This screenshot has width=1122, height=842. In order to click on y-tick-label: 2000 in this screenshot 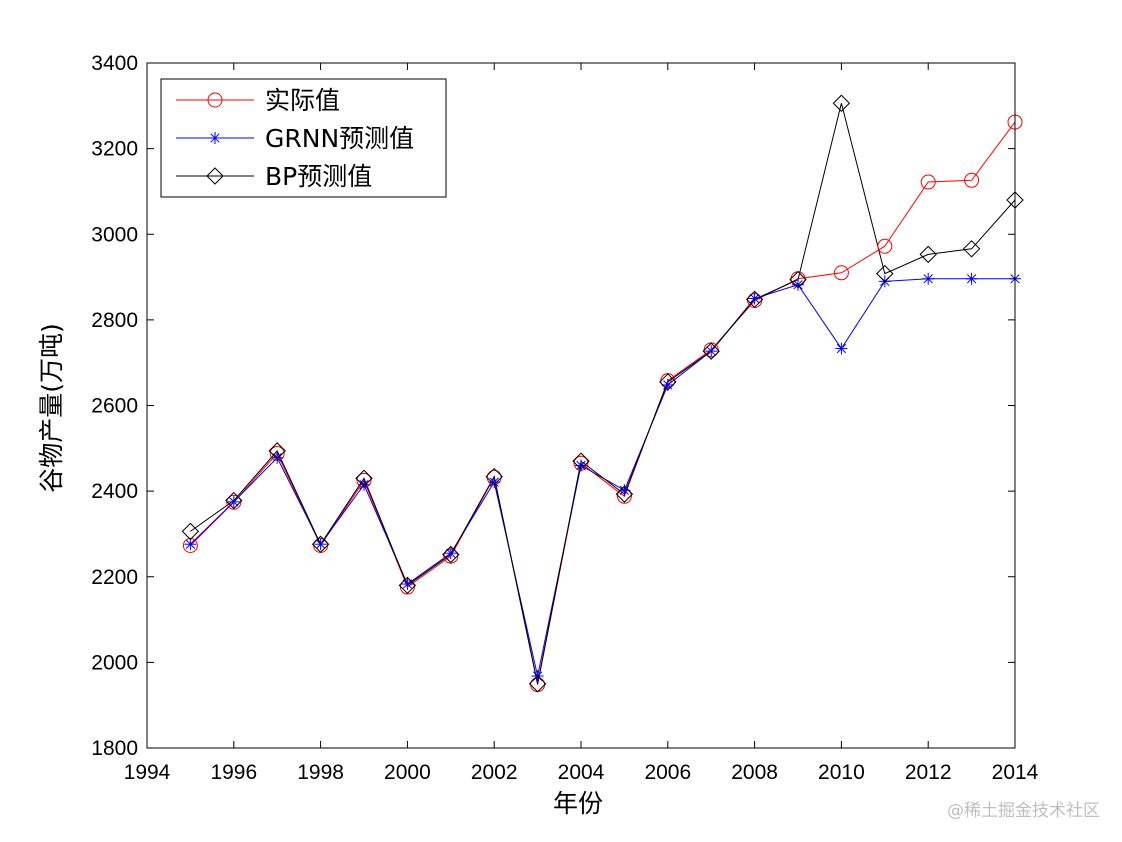, I will do `click(114, 662)`.